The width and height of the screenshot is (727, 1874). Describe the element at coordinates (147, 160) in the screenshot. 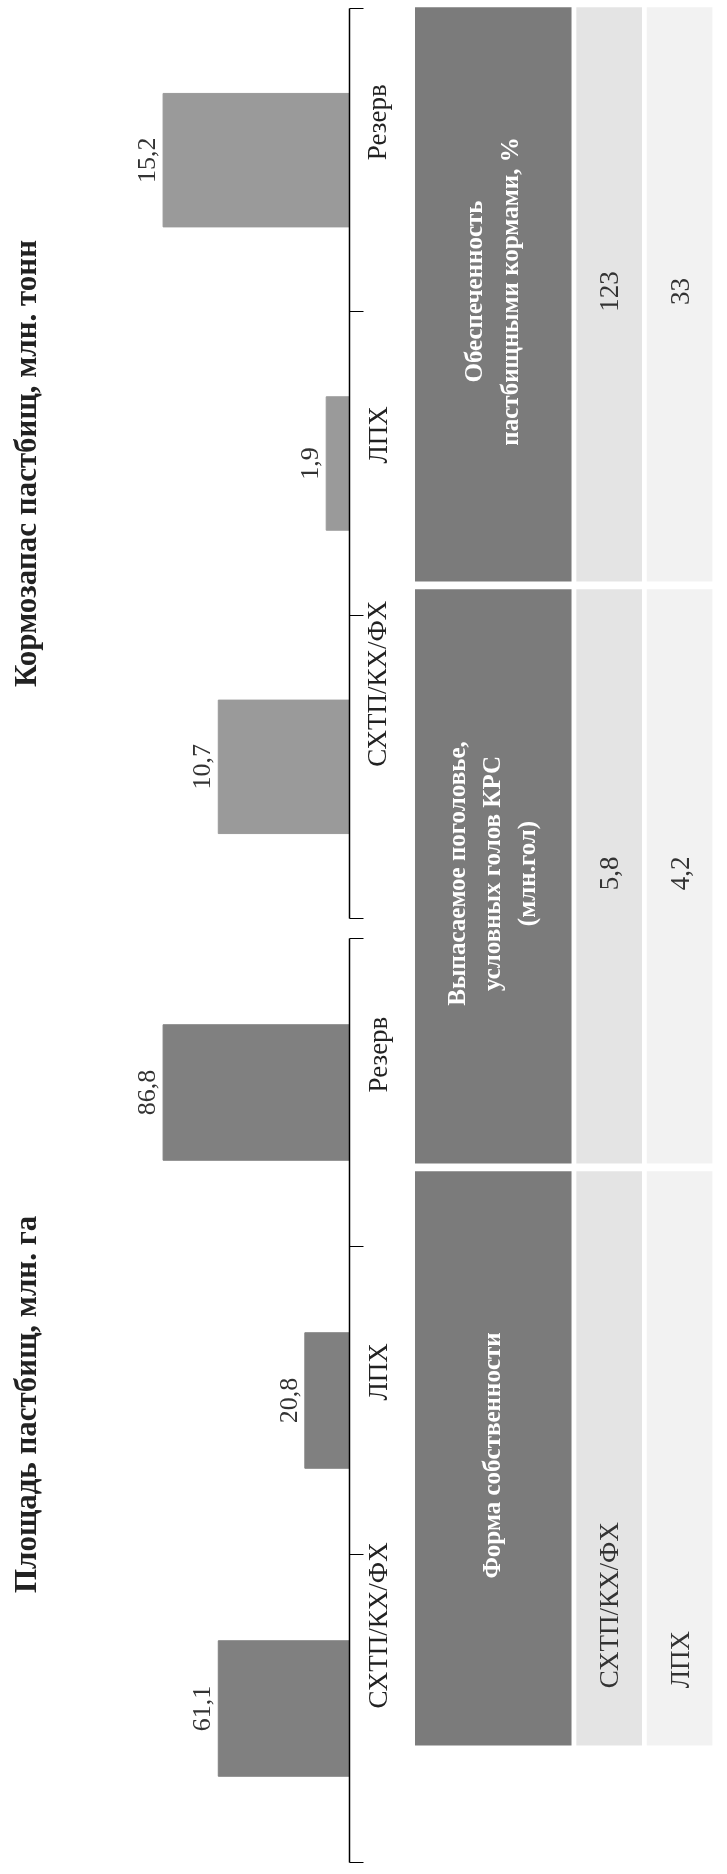

I see `data-label: 15,2` at that location.